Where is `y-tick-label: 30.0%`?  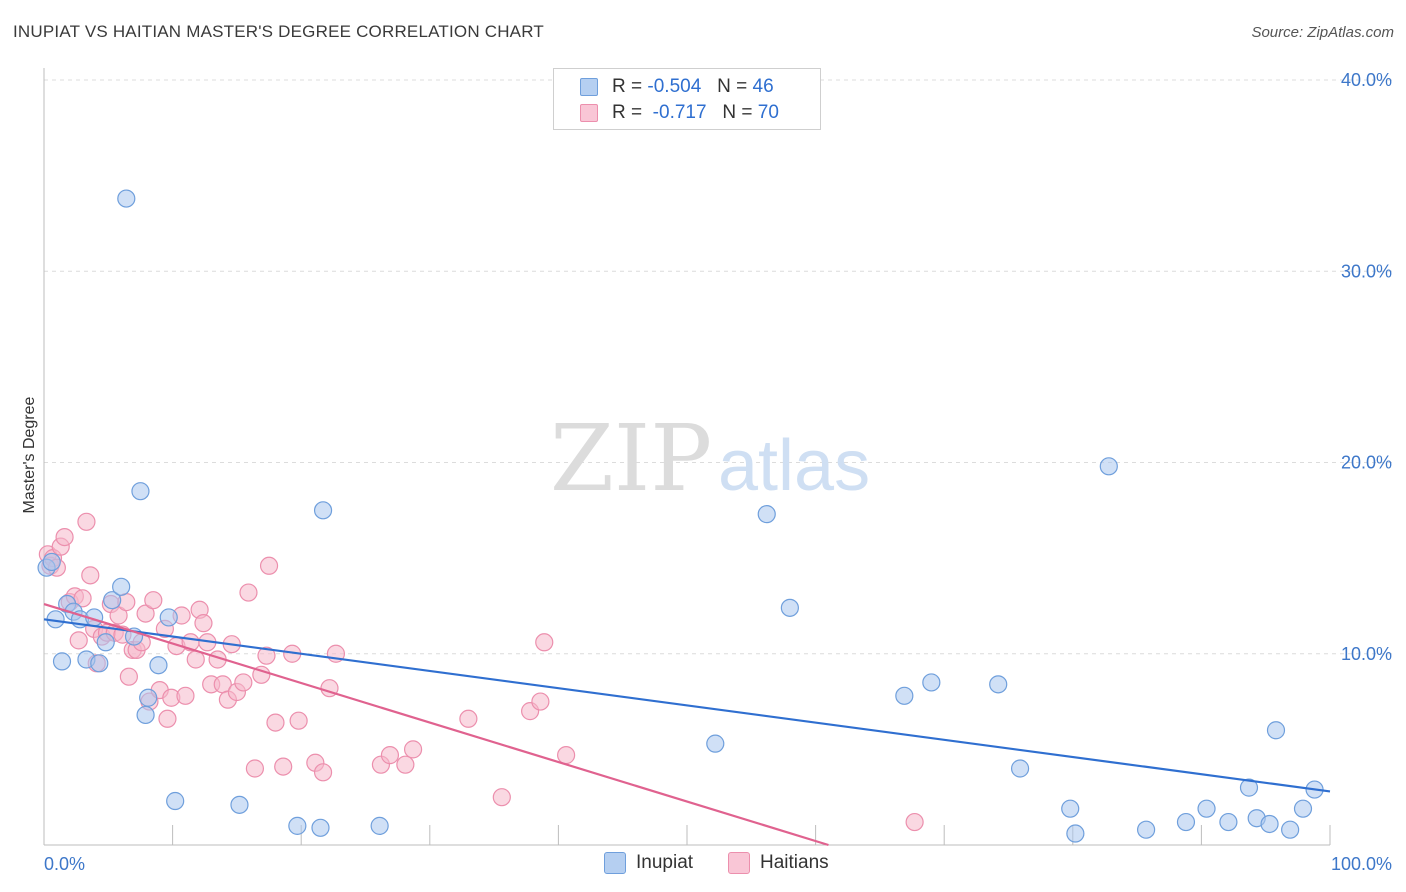 y-tick-label: 30.0% is located at coordinates (1366, 271).